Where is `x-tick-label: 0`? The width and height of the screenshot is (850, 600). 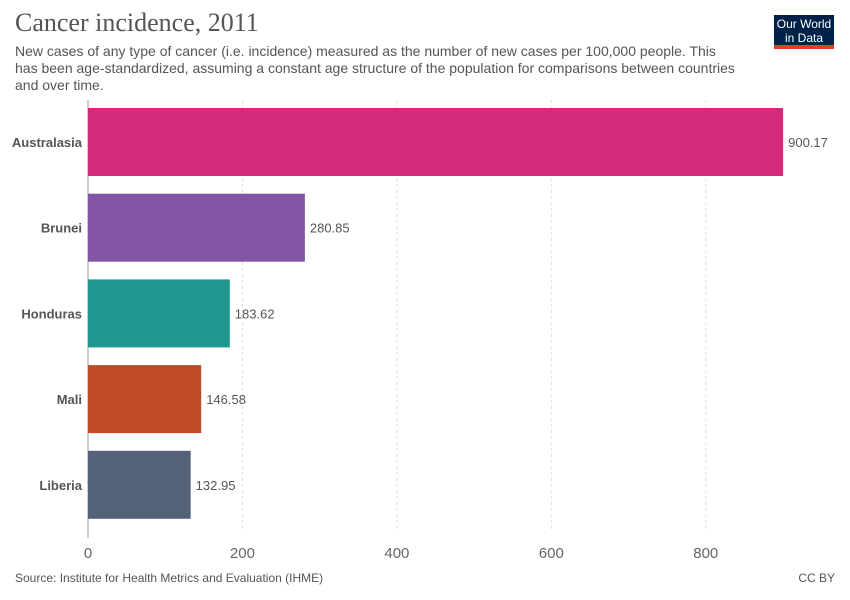
x-tick-label: 0 is located at coordinates (88, 553).